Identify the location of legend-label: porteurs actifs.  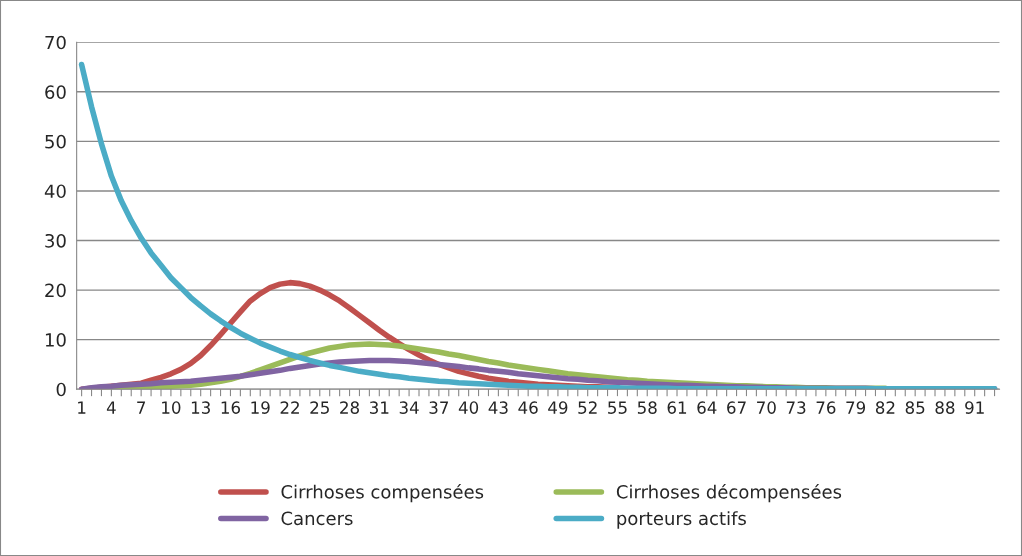
(681, 520).